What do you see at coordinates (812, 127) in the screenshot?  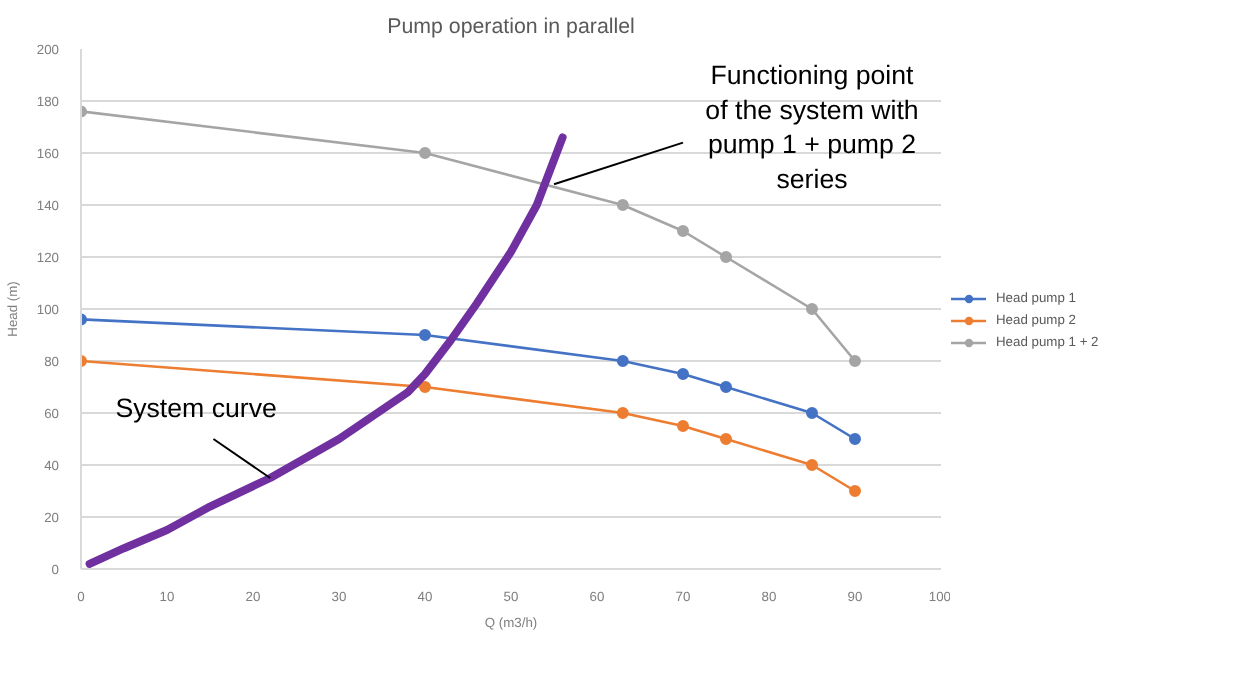 I see `annotation: Functioning point of the system with pump 1 + pump 2 series` at bounding box center [812, 127].